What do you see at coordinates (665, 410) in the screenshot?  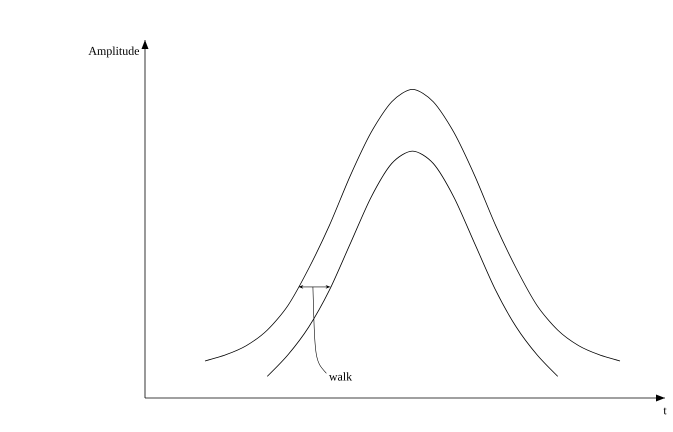 I see `x-axis-title: t` at bounding box center [665, 410].